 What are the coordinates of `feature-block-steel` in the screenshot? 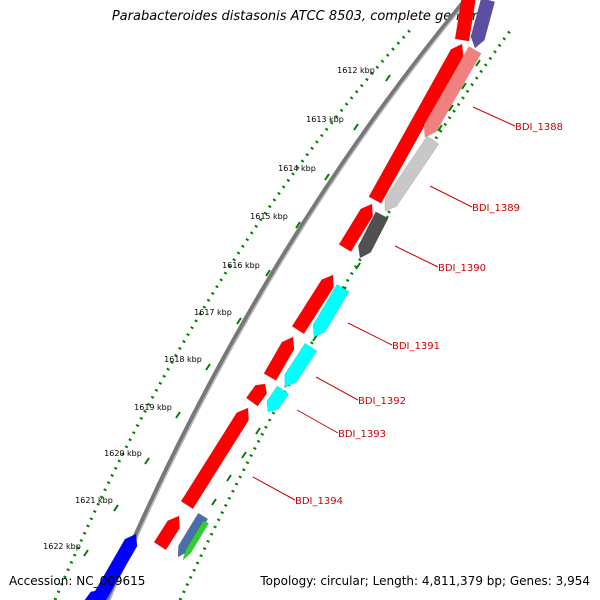 It's located at (193, 535).